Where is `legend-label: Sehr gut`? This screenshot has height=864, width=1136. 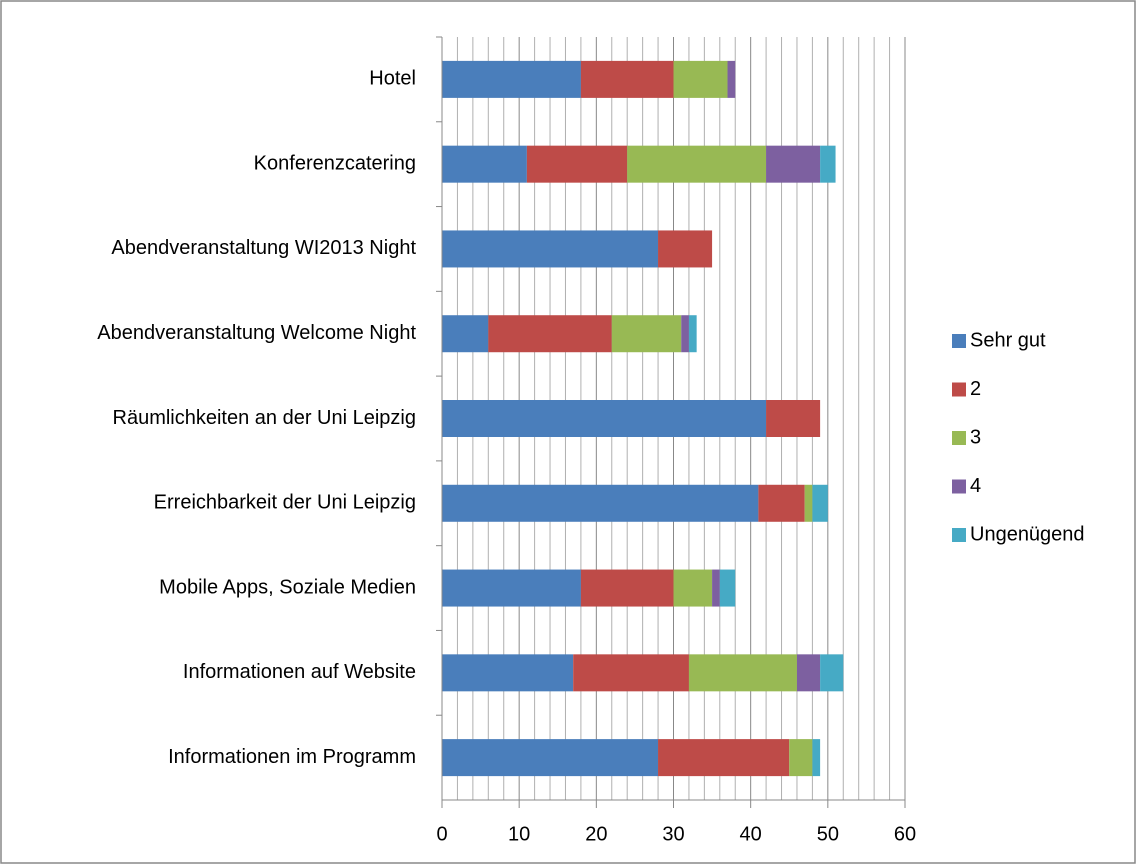
legend-label: Sehr gut is located at coordinates (1008, 340).